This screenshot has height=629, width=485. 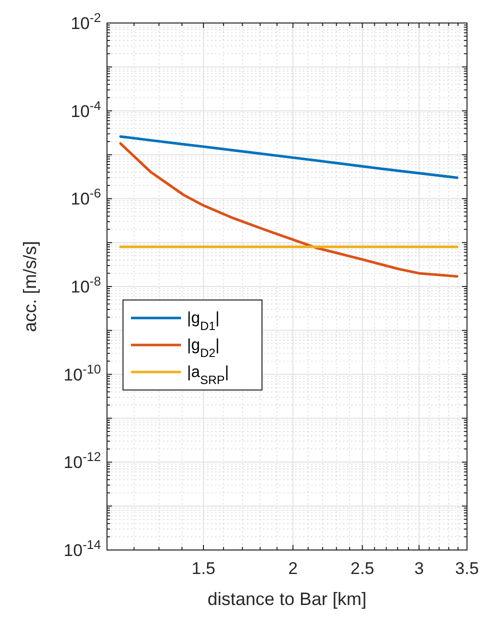 I want to click on y-tick-label: 10$^{-4}$, so click(x=85, y=109).